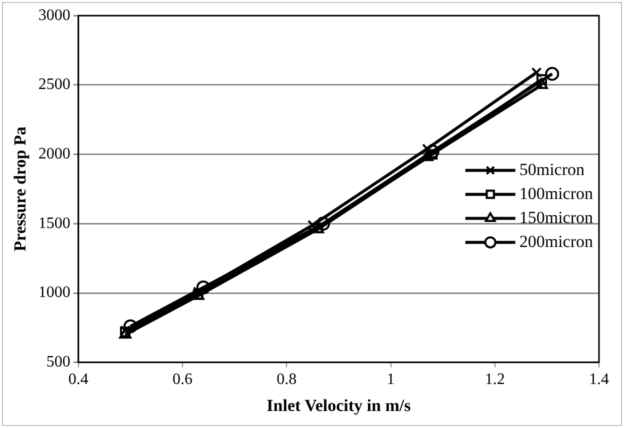 This screenshot has height=428, width=624. I want to click on y-axis-title: Pressure drop Pa, so click(20, 189).